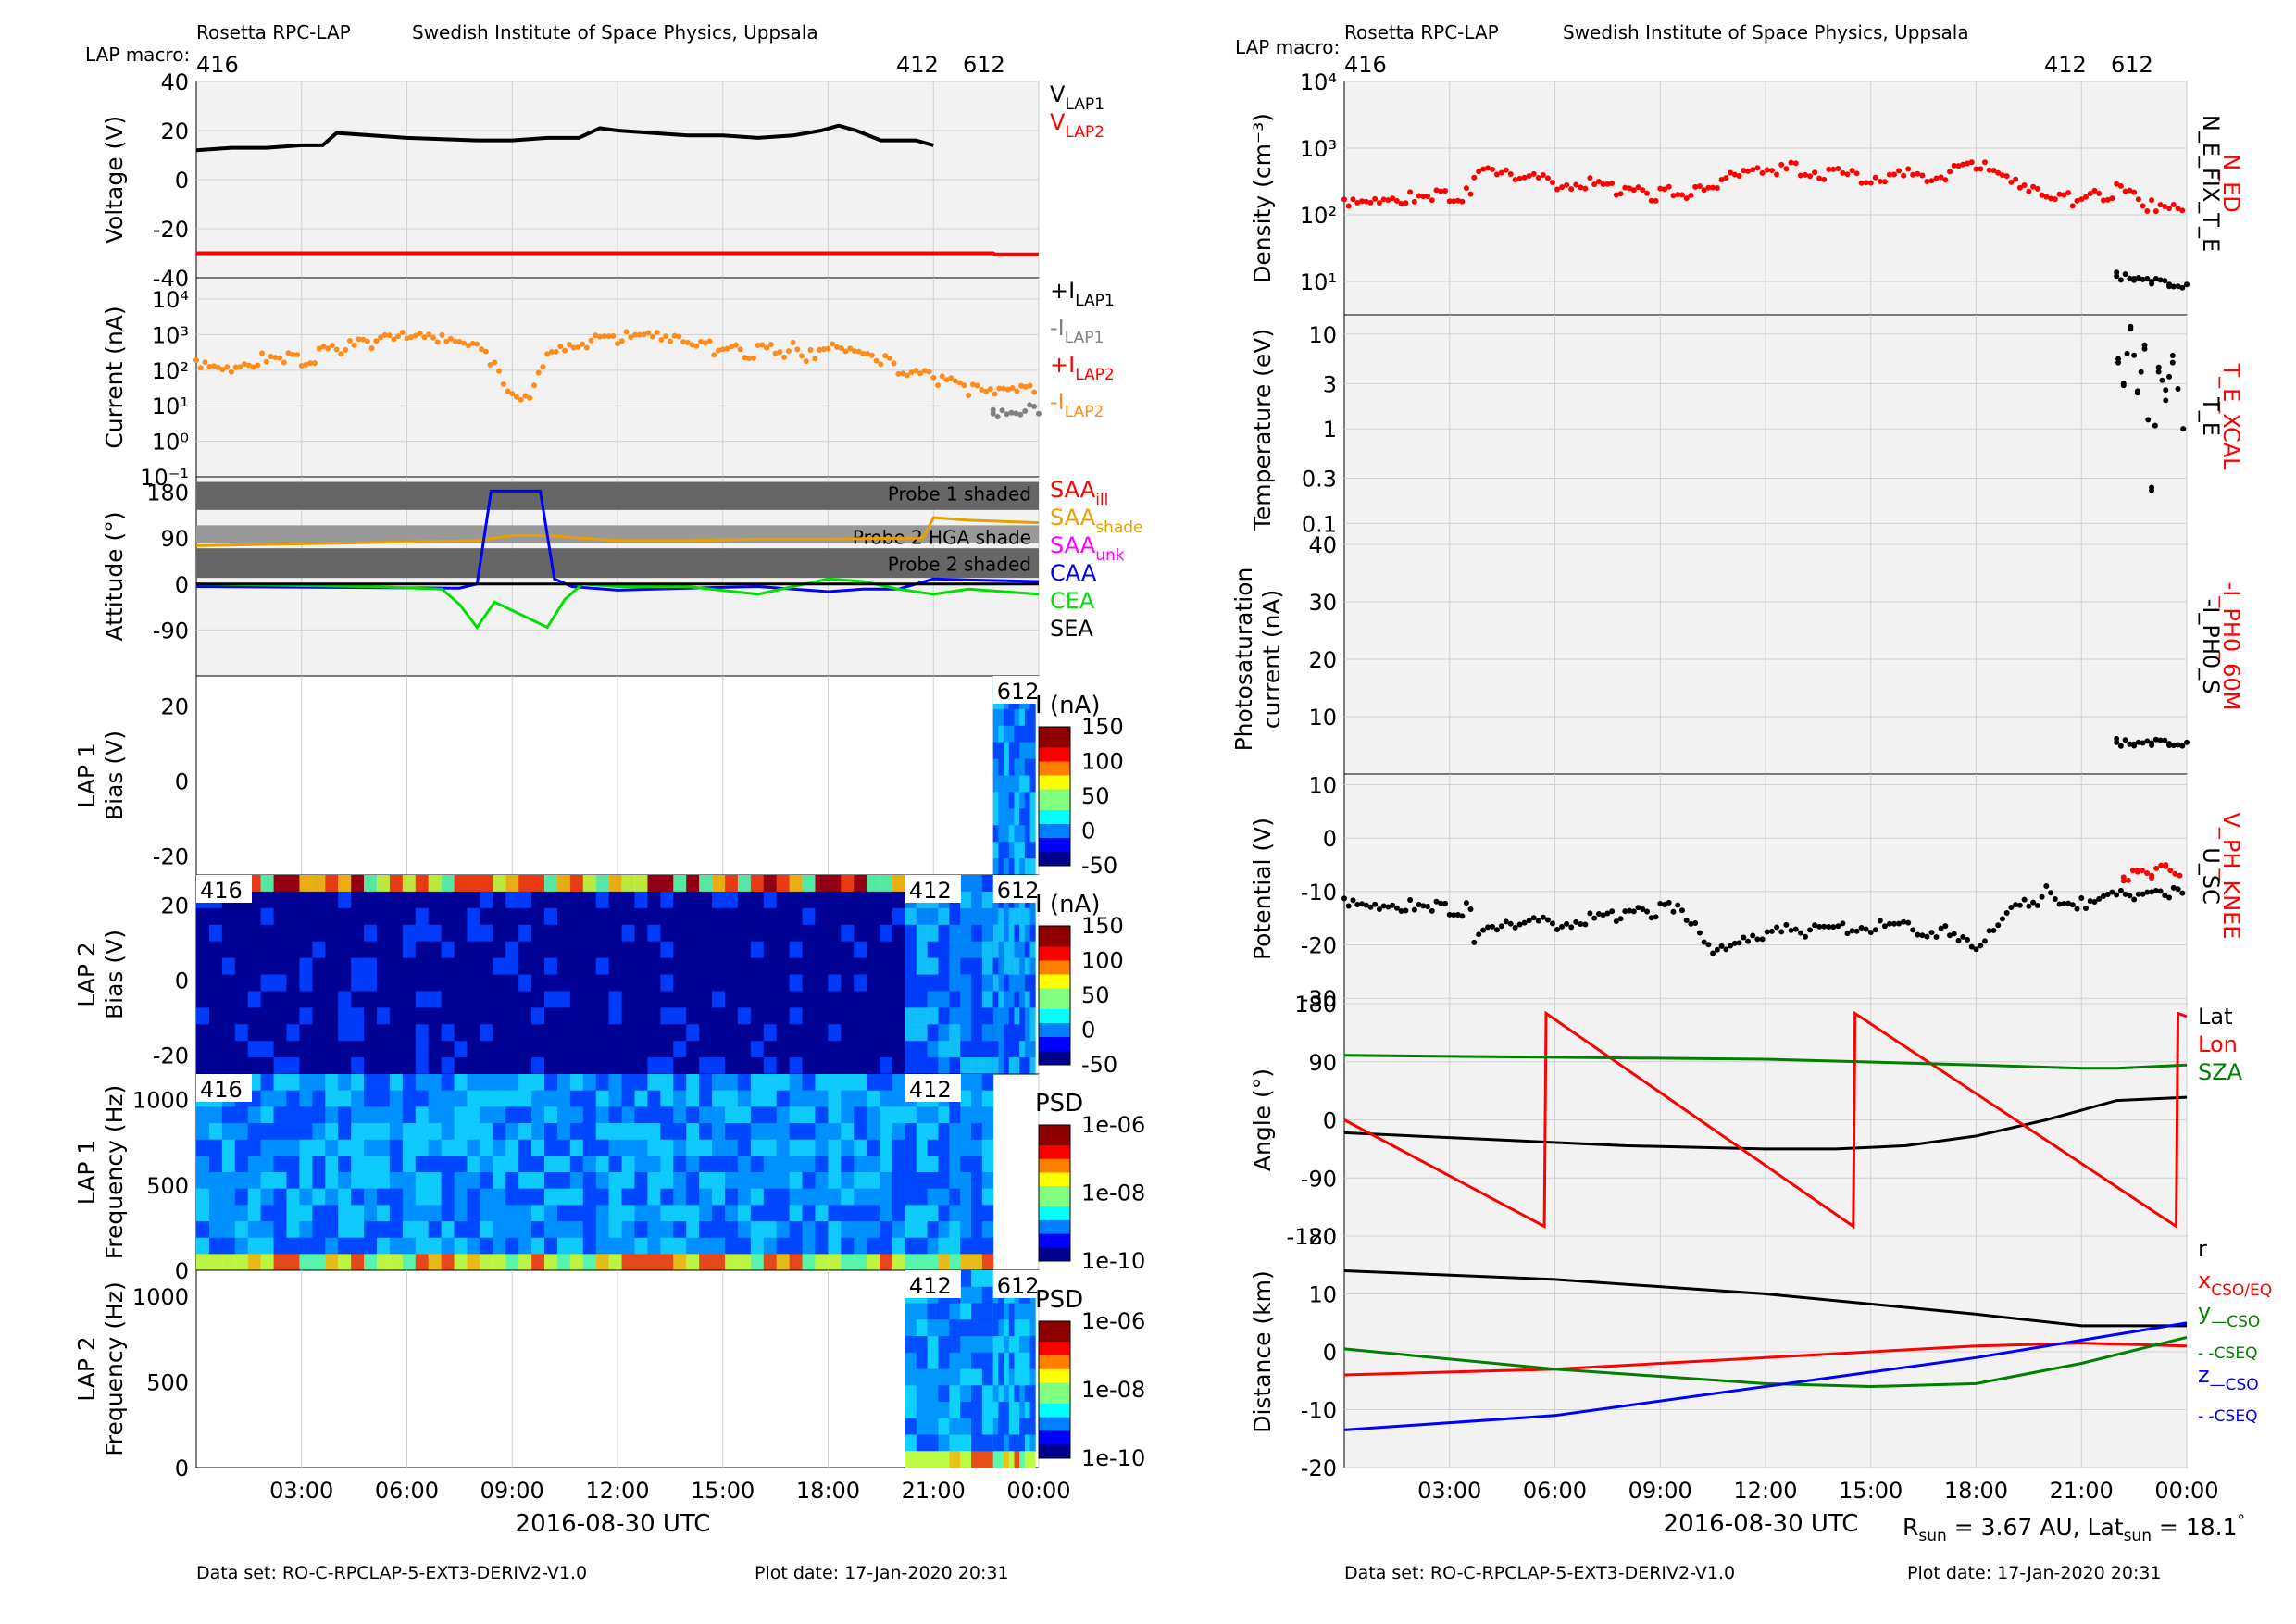 The width and height of the screenshot is (2296, 1624). I want to click on x-tick-label: 21:00, so click(2082, 1491).